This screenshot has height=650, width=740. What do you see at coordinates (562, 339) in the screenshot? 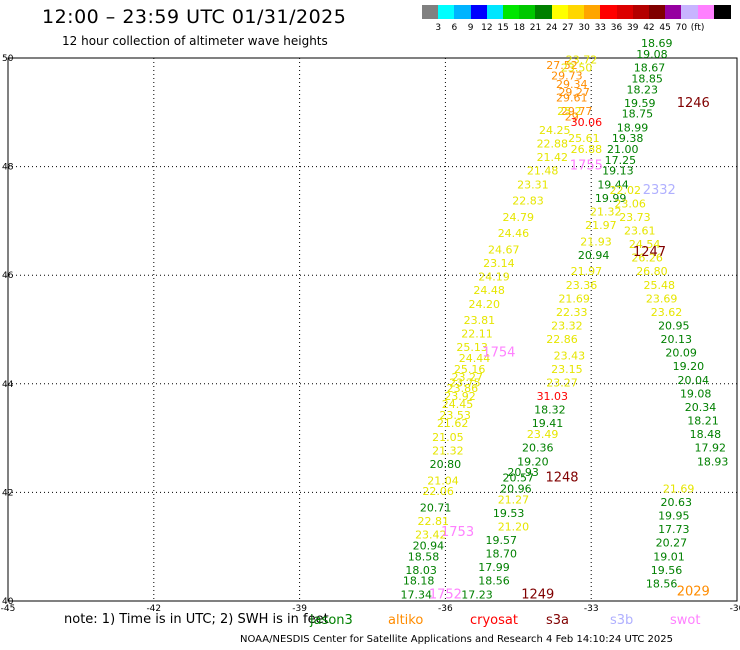
I see `wave-height-label: 22.86` at bounding box center [562, 339].